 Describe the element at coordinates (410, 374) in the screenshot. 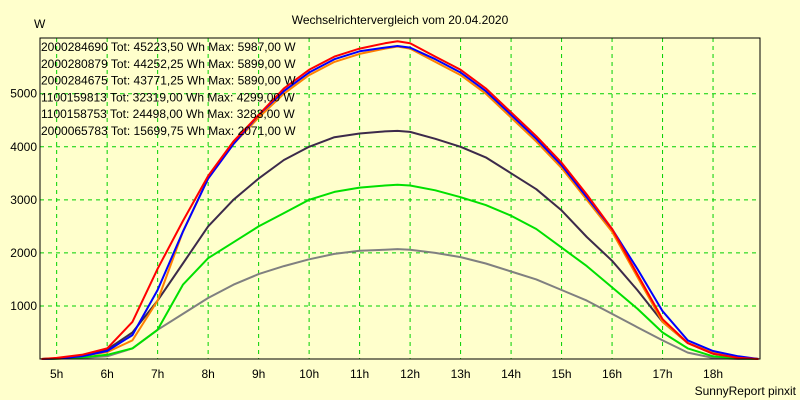

I see `x-tick-label: 12h` at that location.